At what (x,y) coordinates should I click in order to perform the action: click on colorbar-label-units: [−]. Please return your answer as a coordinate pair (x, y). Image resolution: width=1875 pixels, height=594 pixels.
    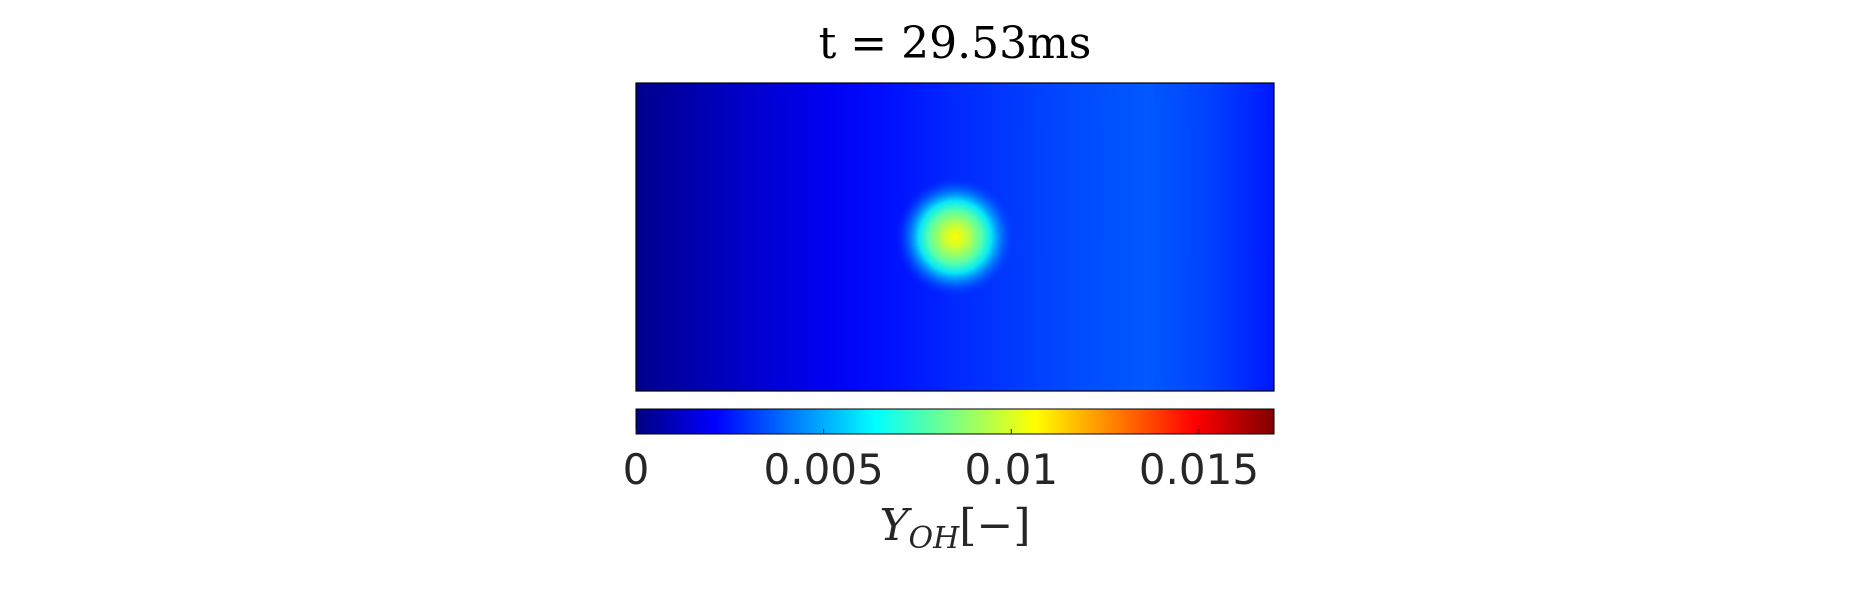
    Looking at the image, I should click on (994, 525).